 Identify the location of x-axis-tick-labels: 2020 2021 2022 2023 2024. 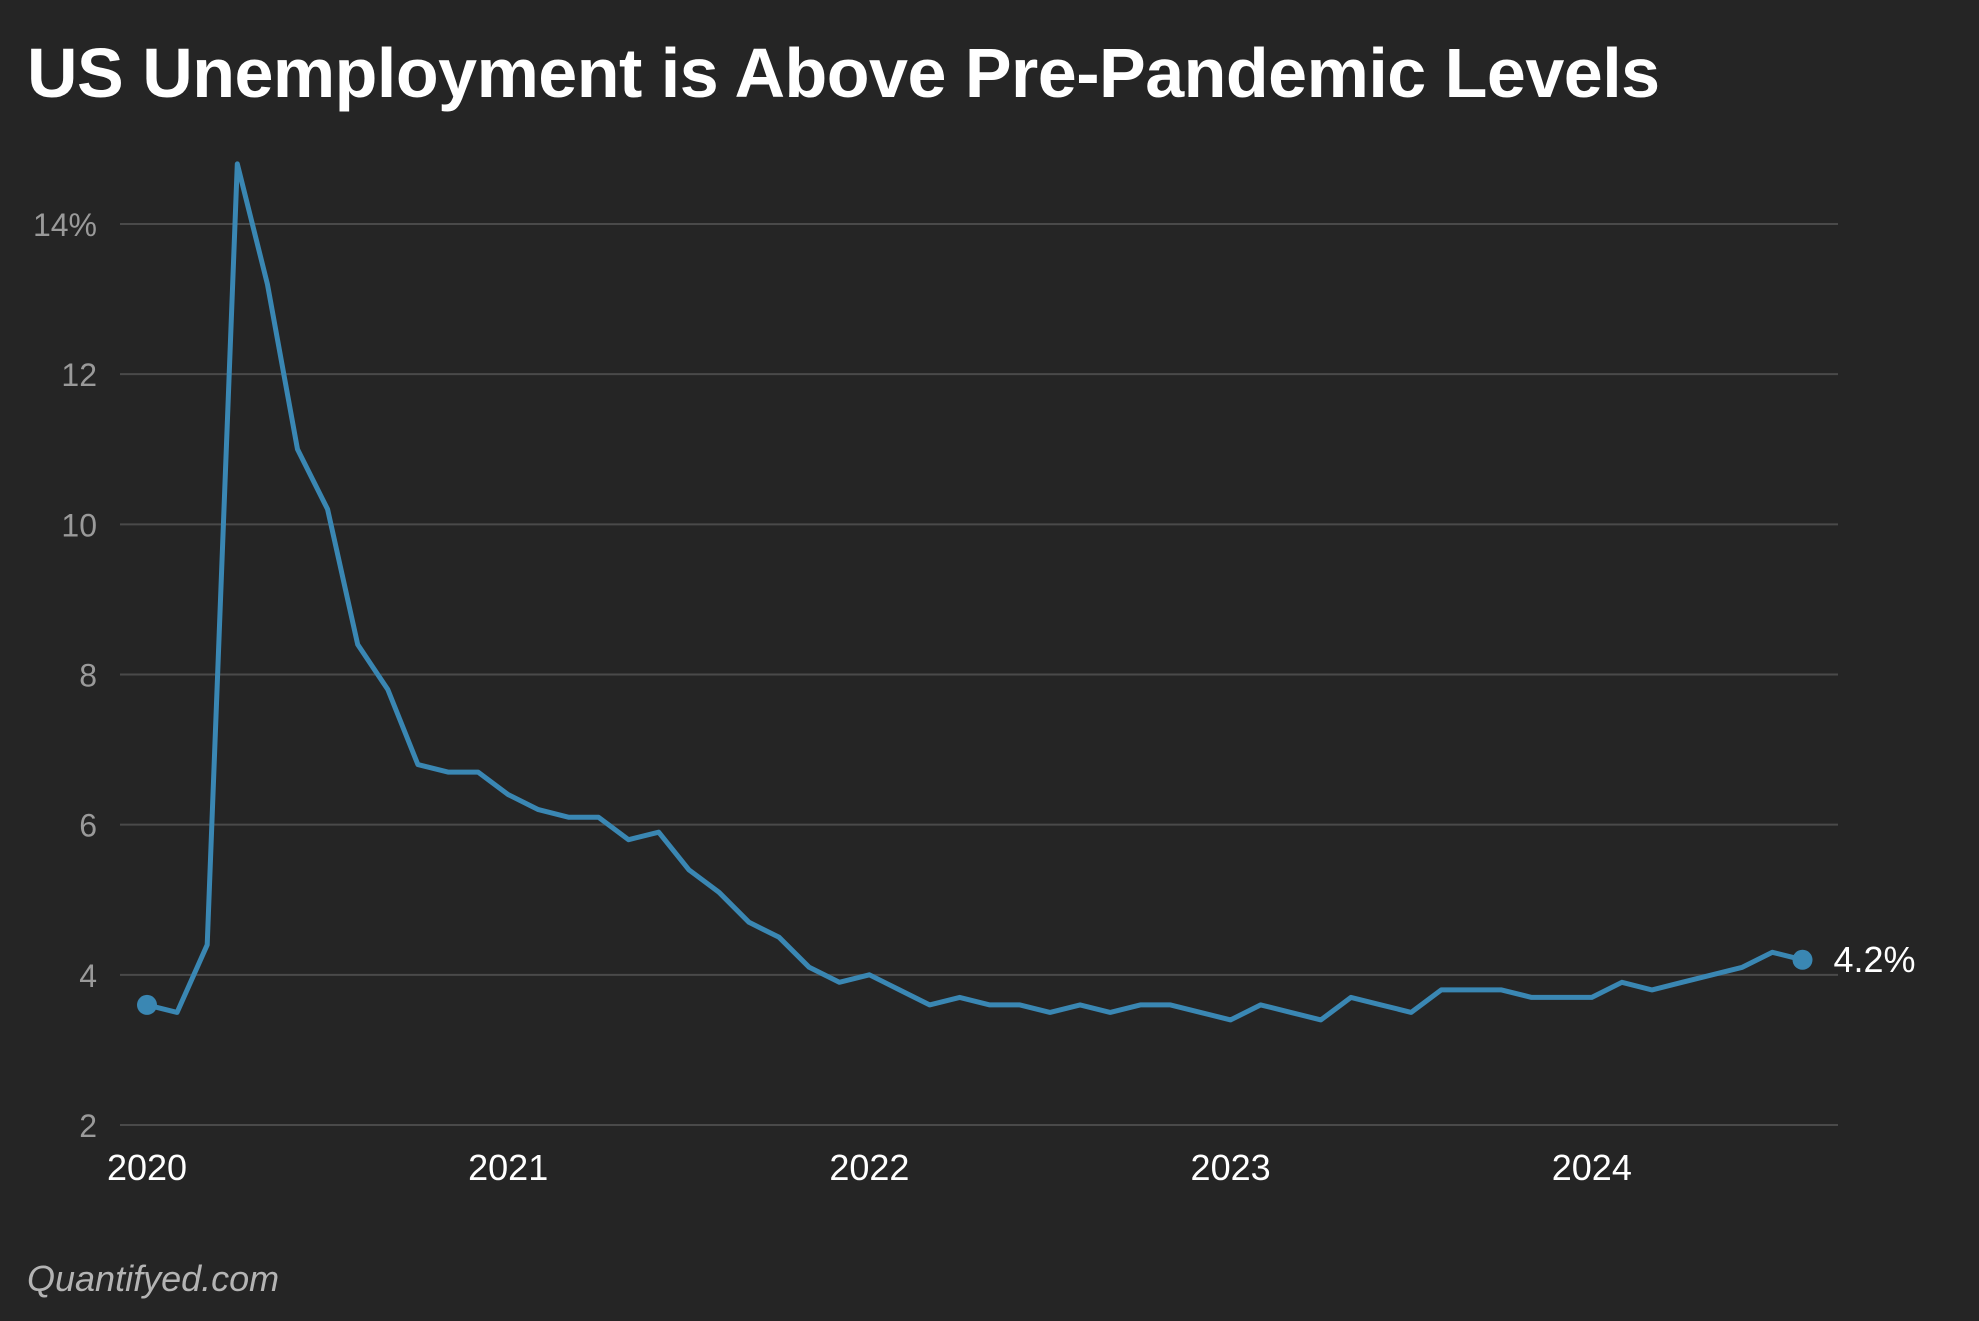
(869, 1167).